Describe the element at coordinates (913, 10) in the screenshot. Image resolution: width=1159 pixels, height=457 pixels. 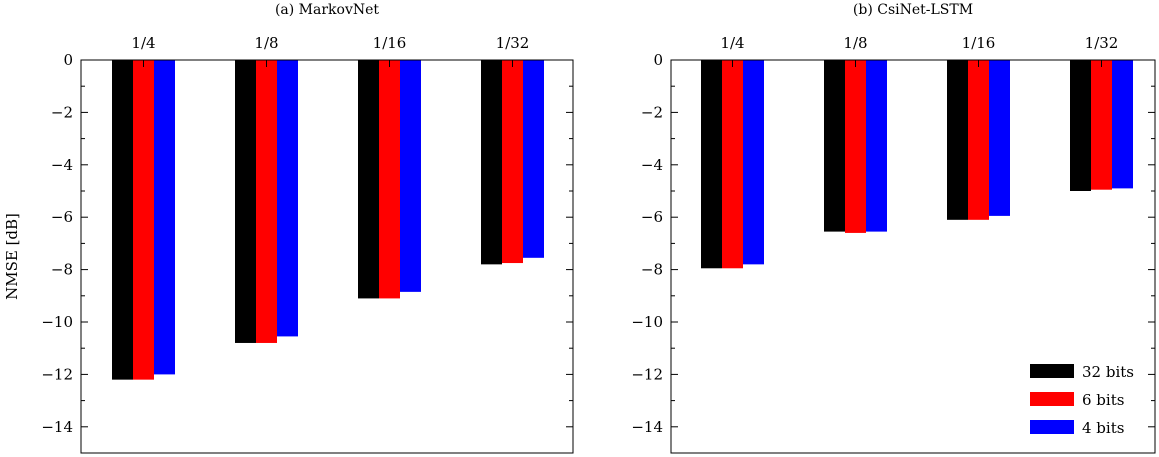
I see `chart-title: (b) CsiNet-LSTM` at that location.